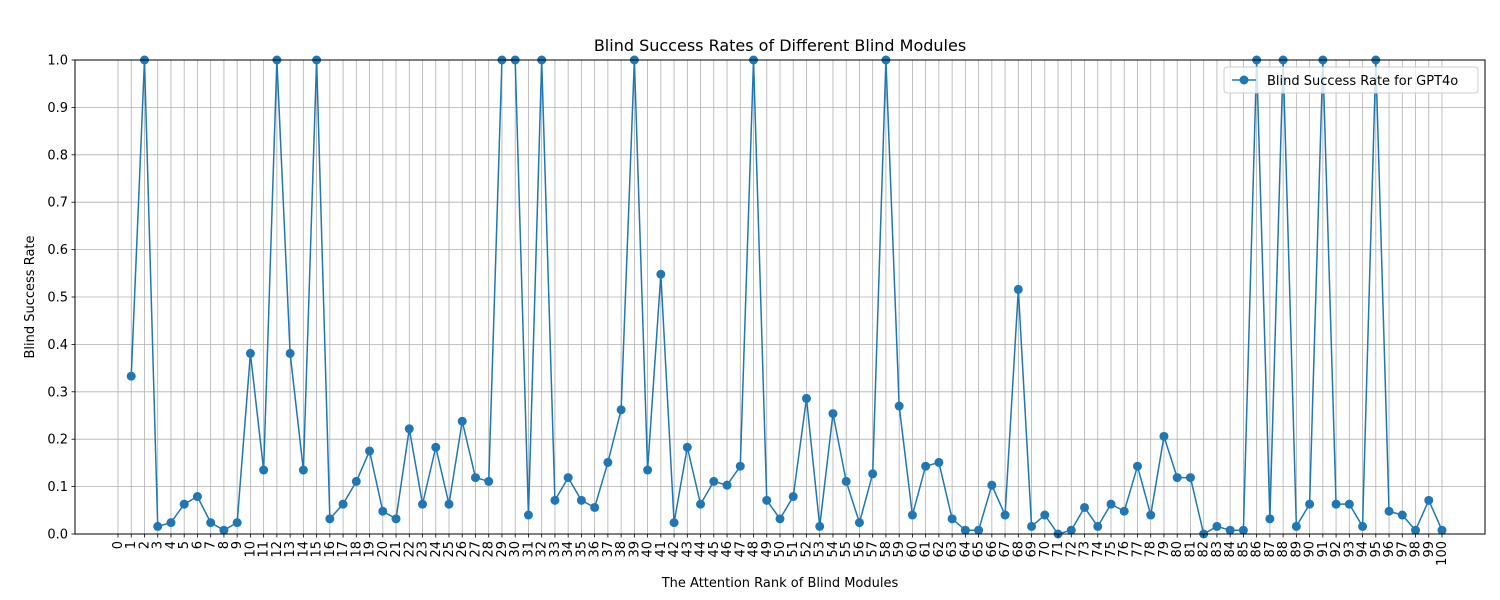  Describe the element at coordinates (1124, 549) in the screenshot. I see `x-tick-label: 76` at that location.